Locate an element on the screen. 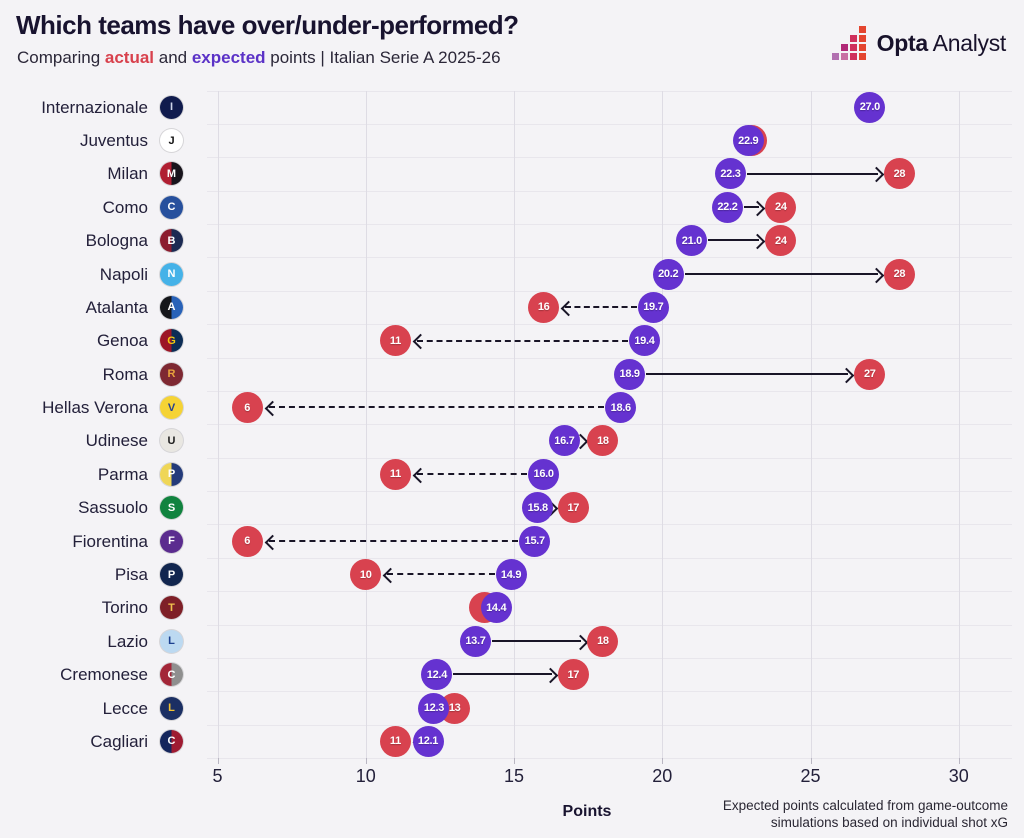 Image resolution: width=1024 pixels, height=838 pixels. team-logo-fiorentina-icon: F is located at coordinates (171, 541).